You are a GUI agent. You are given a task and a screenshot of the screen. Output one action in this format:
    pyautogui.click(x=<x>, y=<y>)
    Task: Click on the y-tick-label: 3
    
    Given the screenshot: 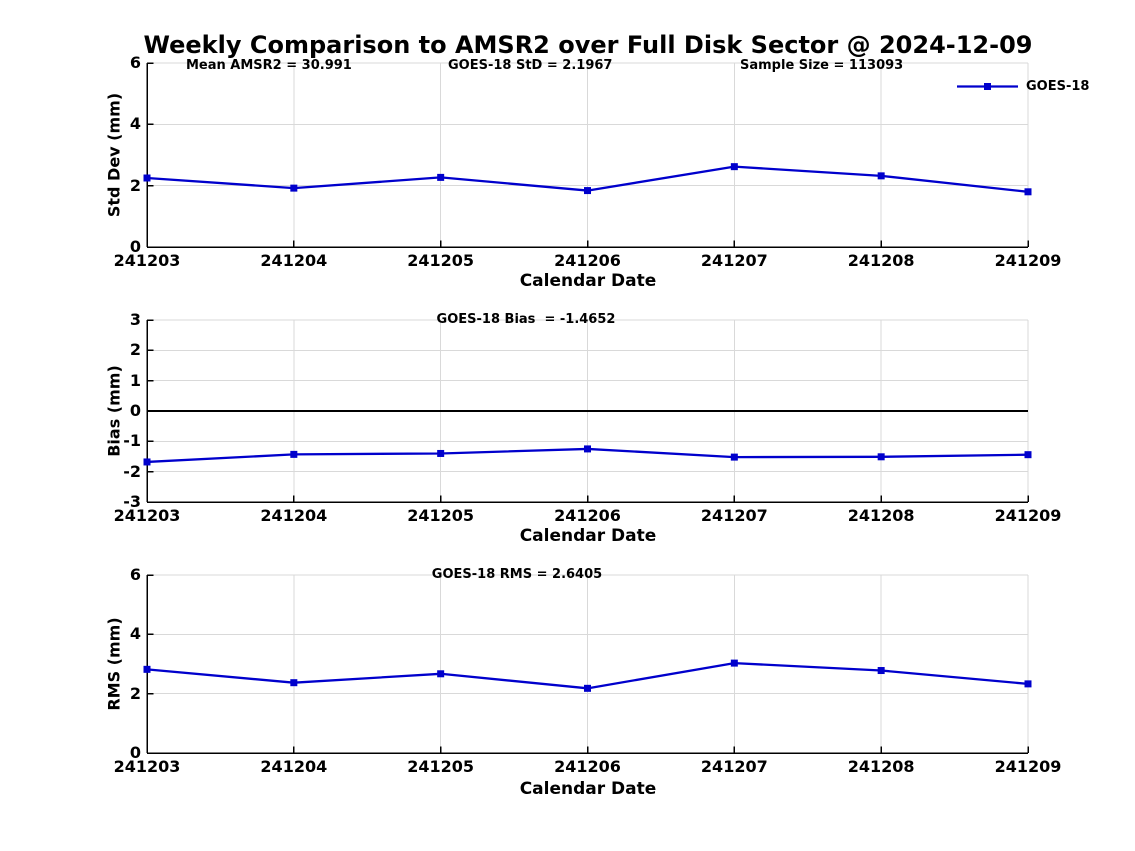 What is the action you would take?
    pyautogui.click(x=135, y=319)
    